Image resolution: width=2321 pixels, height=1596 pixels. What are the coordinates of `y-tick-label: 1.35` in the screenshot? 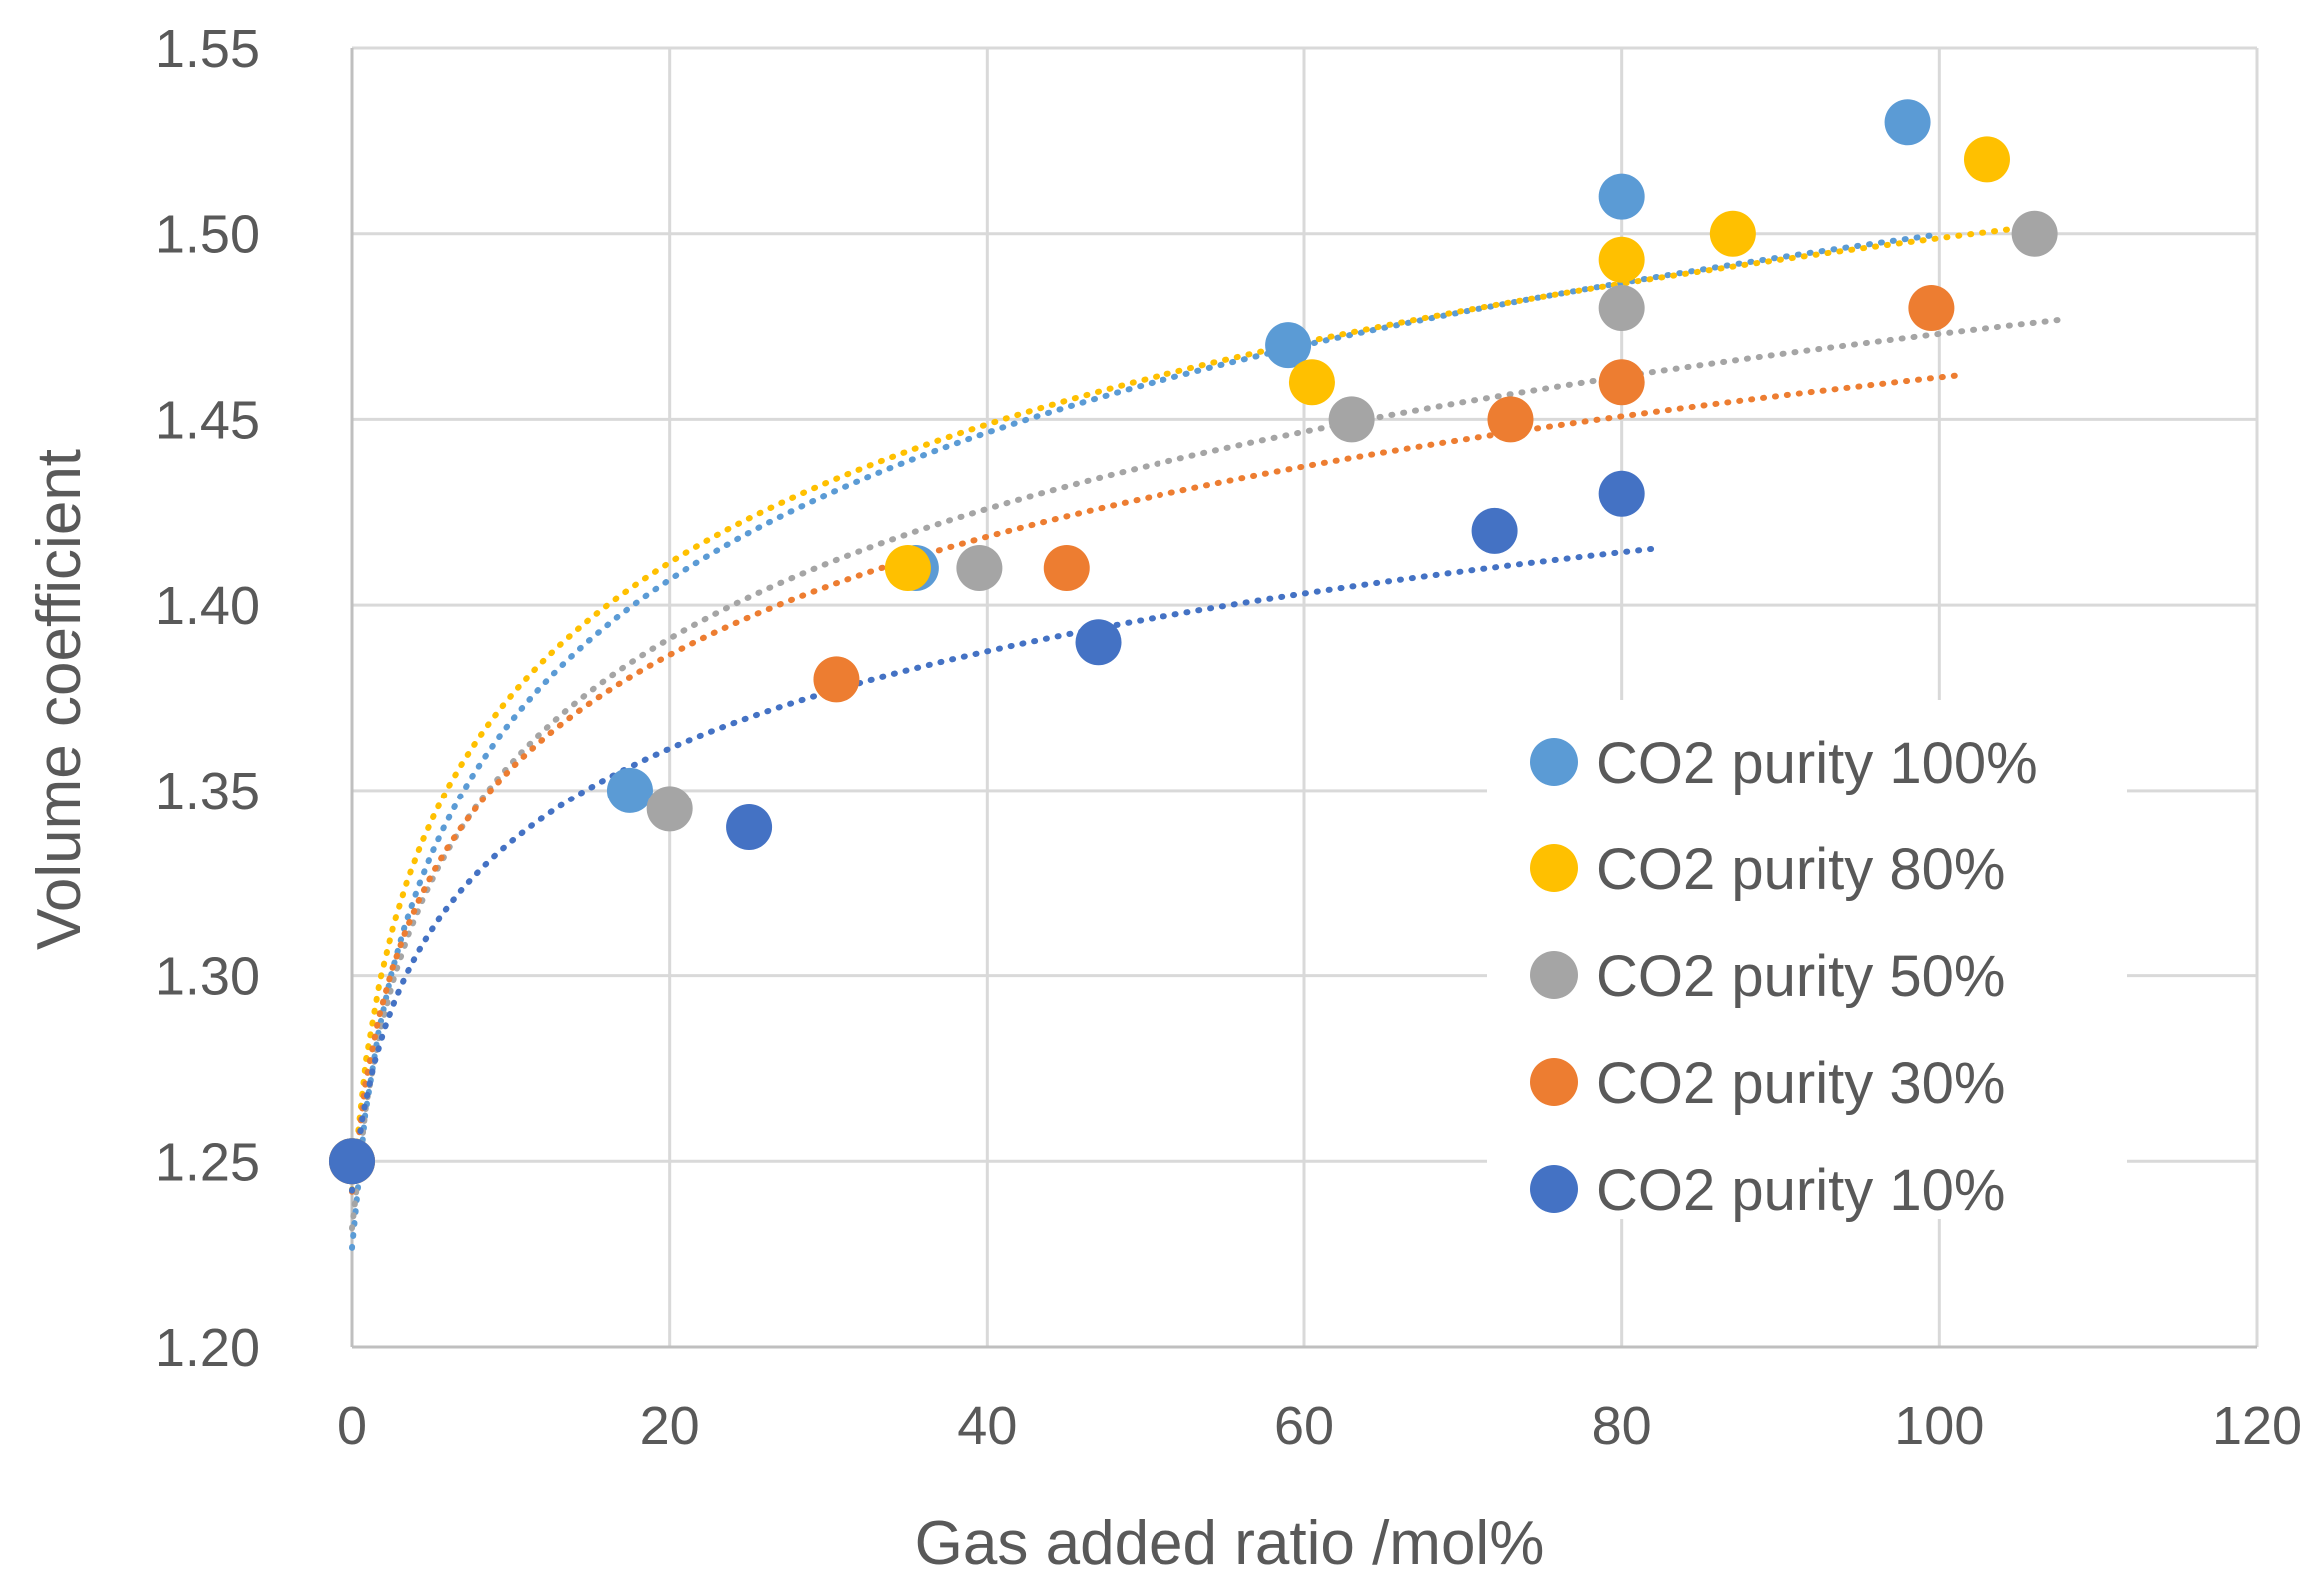 It's located at (207, 791).